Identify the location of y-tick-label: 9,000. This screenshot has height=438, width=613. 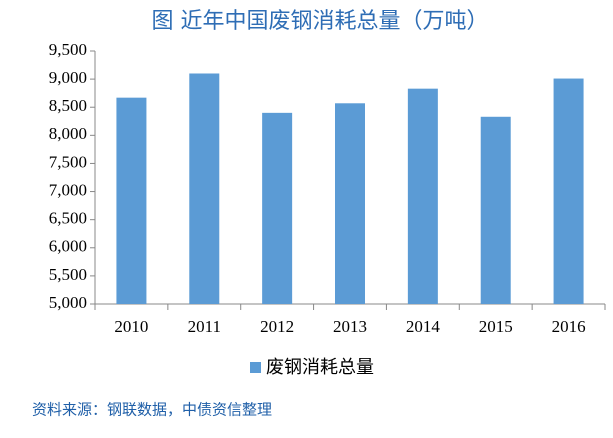
(68, 77).